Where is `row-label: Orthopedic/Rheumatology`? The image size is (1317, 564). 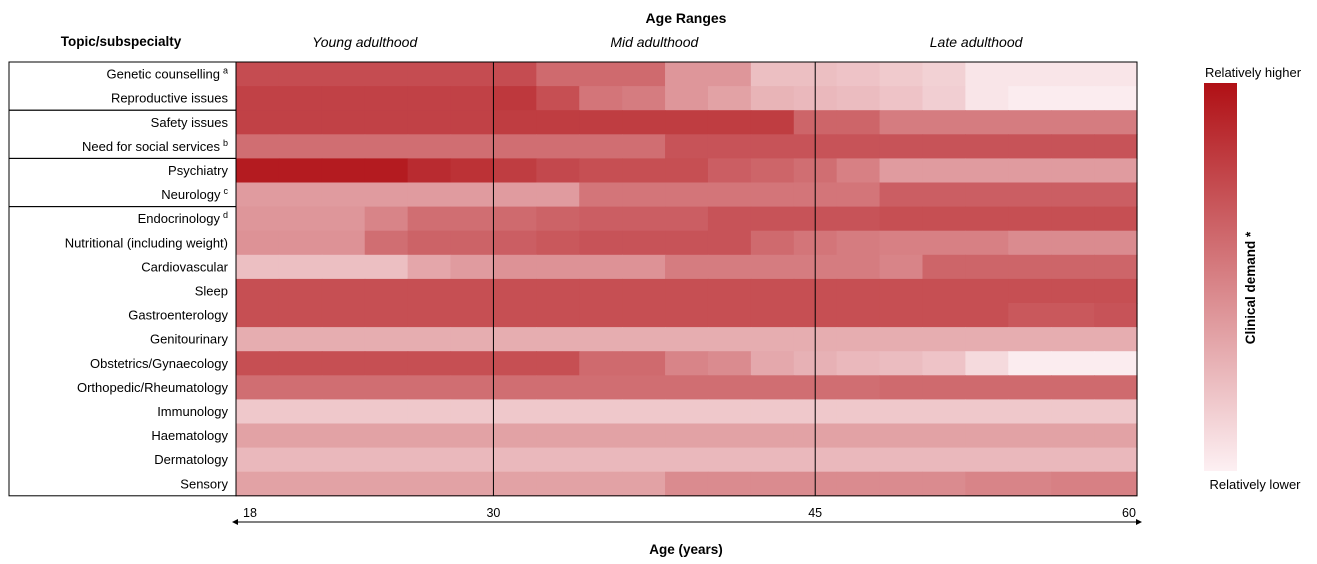
row-label: Orthopedic/Rheumatology is located at coordinates (153, 387).